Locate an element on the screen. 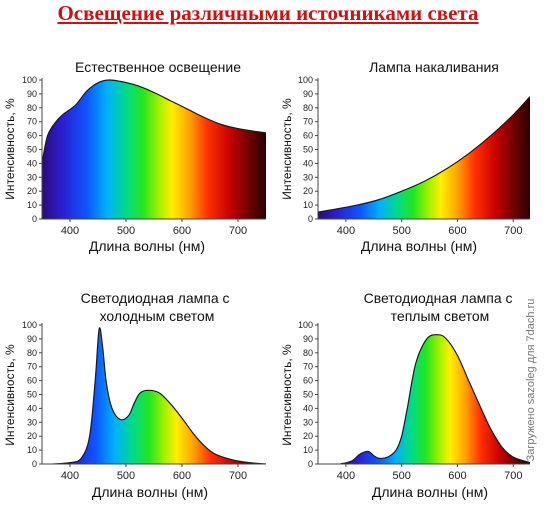 This screenshot has height=505, width=550. y-tick-label-0: 90 is located at coordinates (32, 94).